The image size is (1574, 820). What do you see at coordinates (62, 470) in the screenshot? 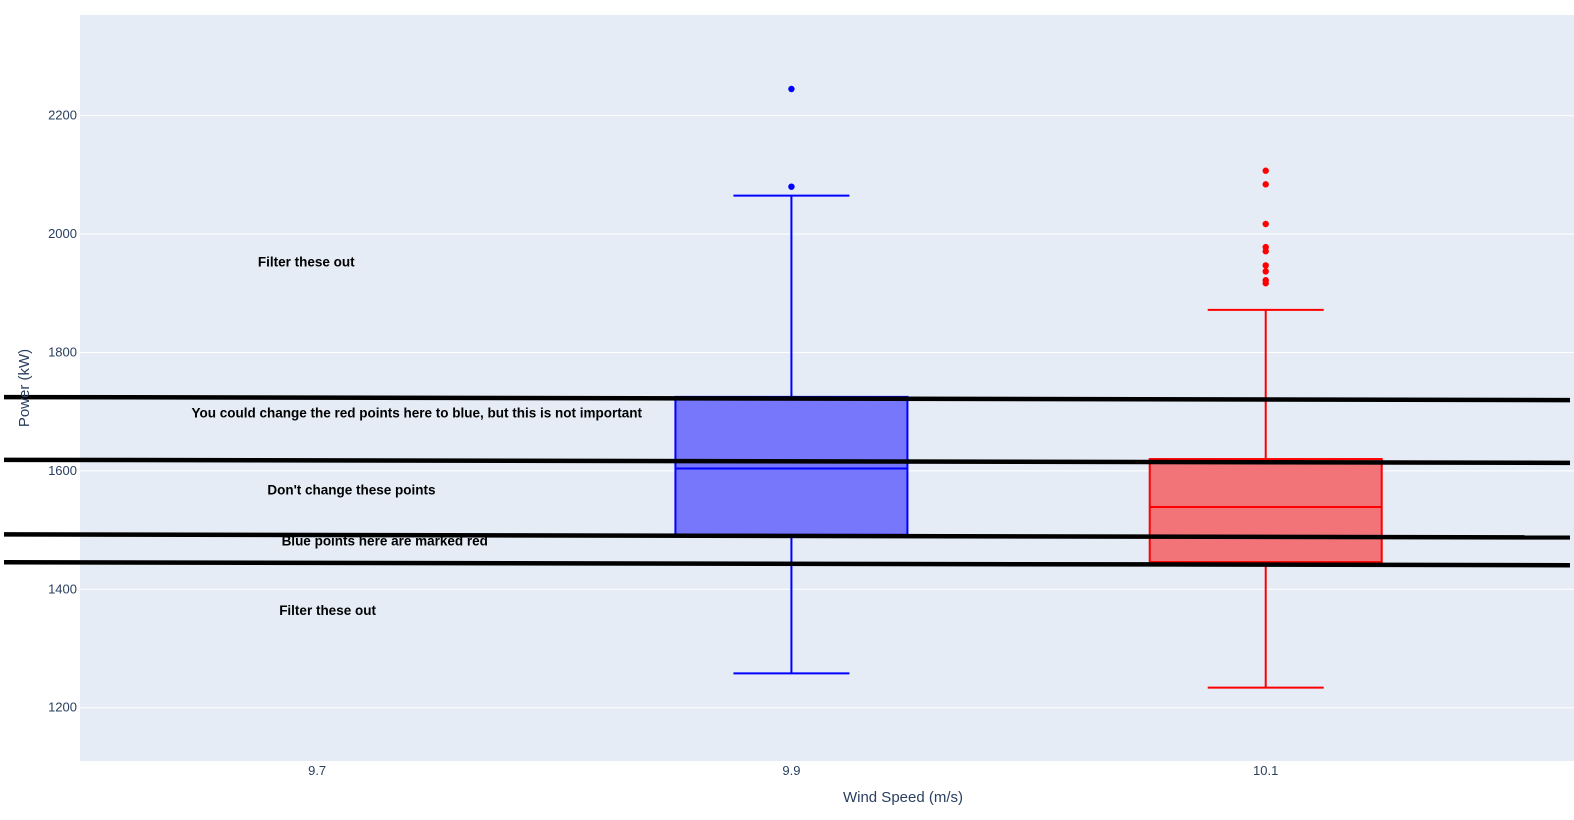
I see `y-tick-label: 1600` at bounding box center [62, 470].